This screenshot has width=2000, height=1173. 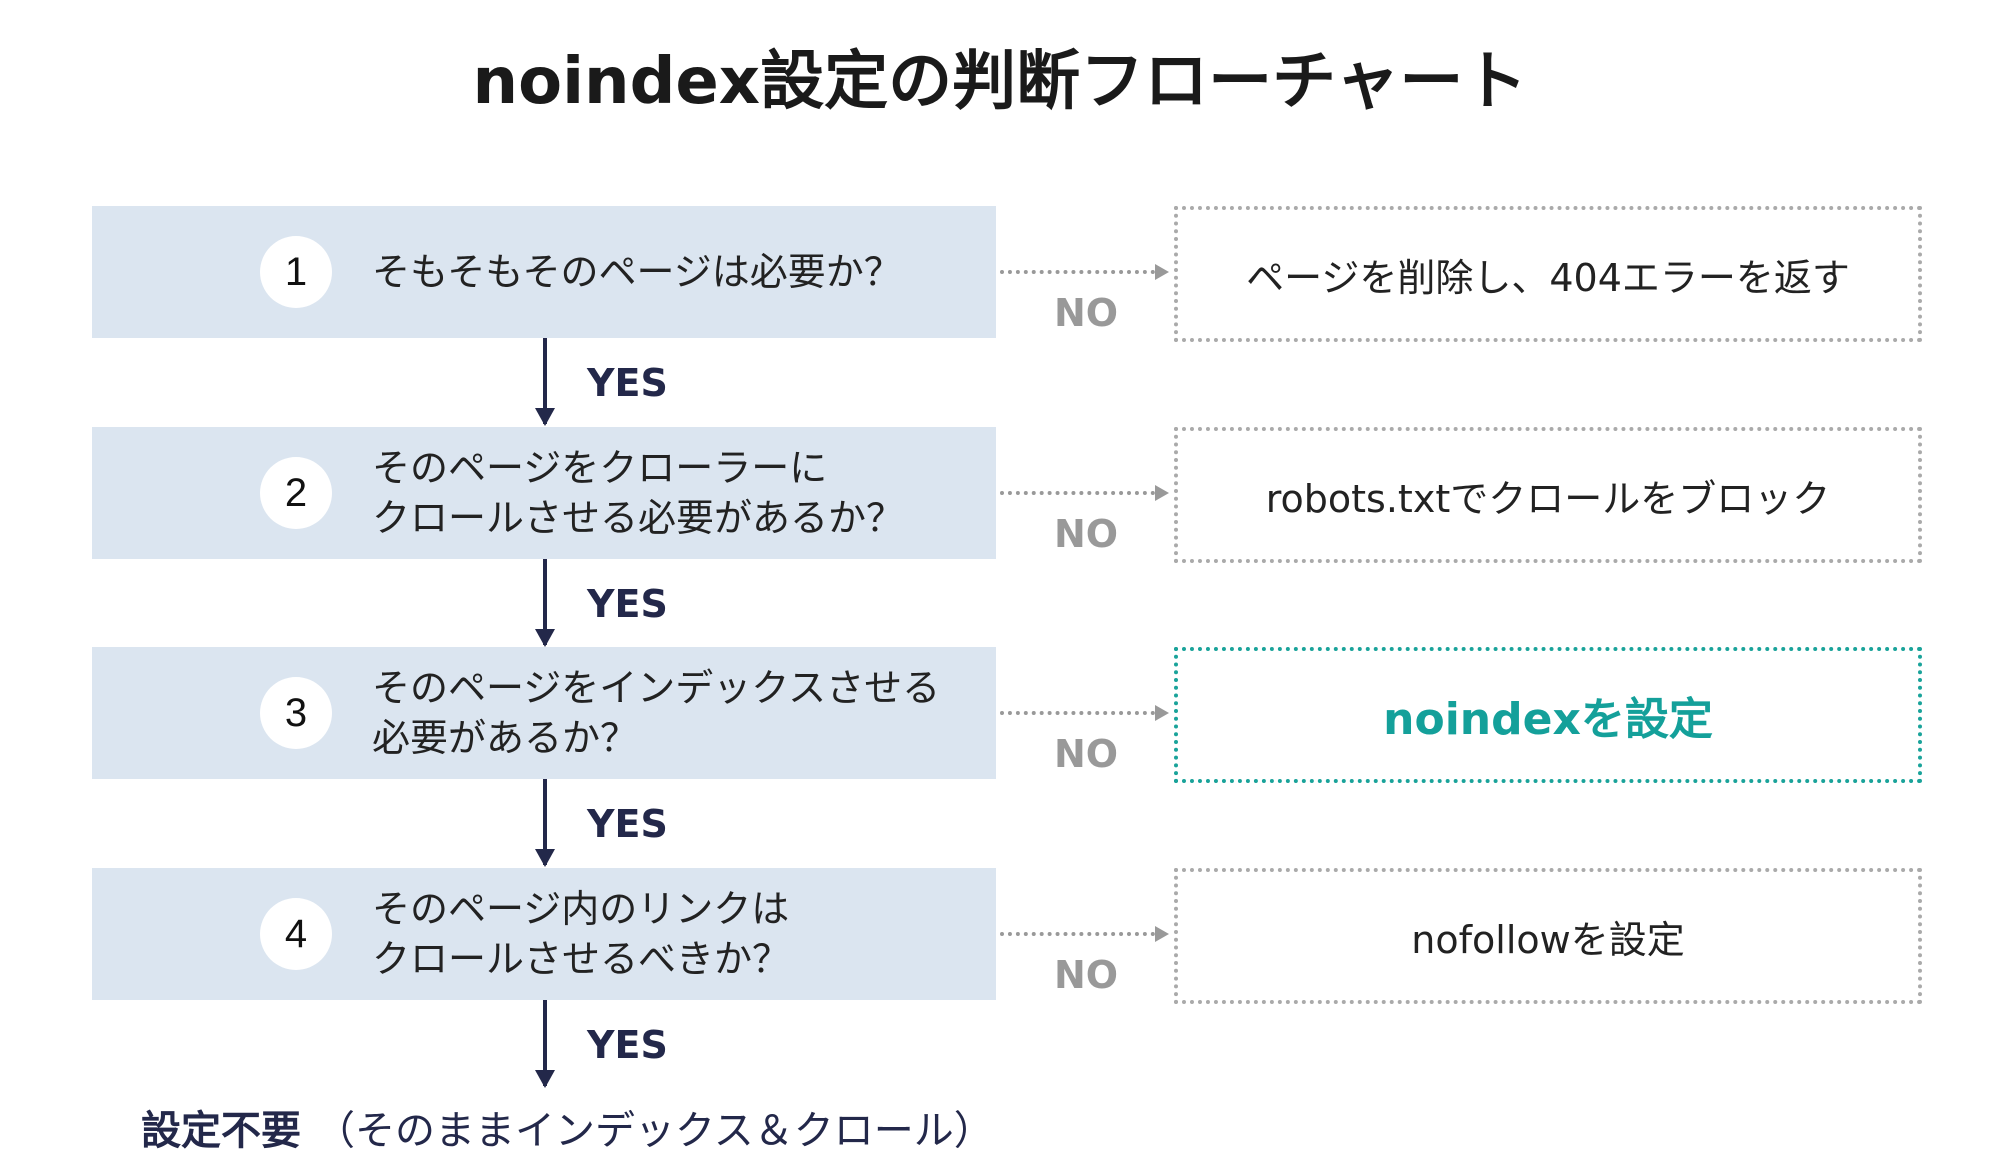 I want to click on action-box-1: ページを削除し、404エラーを返す, so click(x=1548, y=274).